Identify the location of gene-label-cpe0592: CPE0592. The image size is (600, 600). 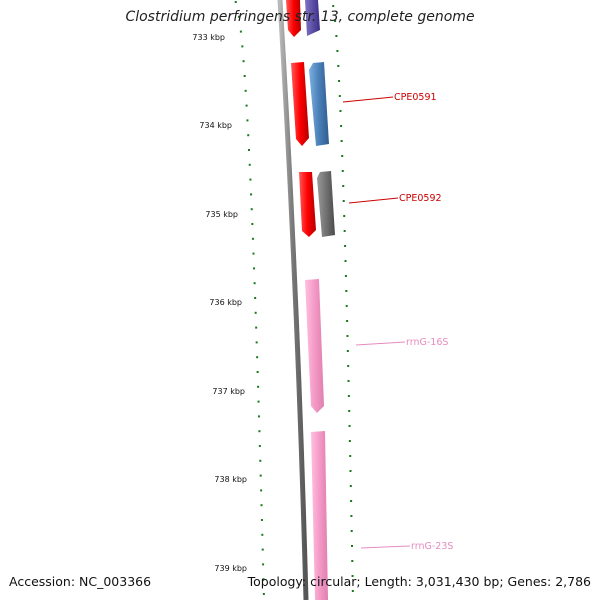
(420, 198).